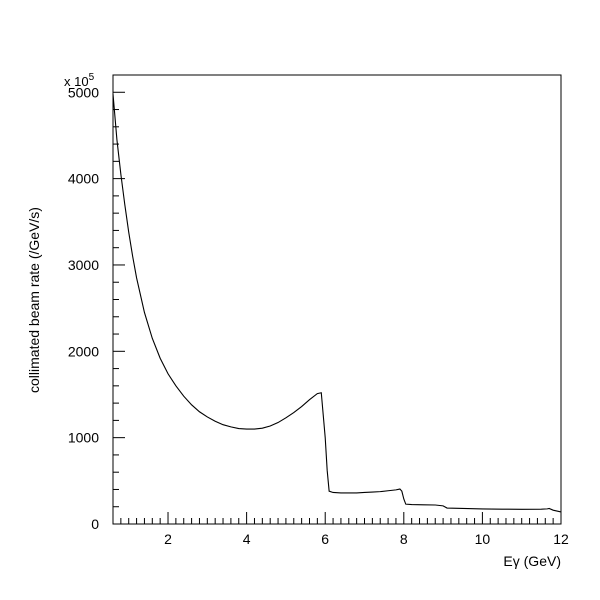  What do you see at coordinates (561, 539) in the screenshot?
I see `x-tick-label: 12` at bounding box center [561, 539].